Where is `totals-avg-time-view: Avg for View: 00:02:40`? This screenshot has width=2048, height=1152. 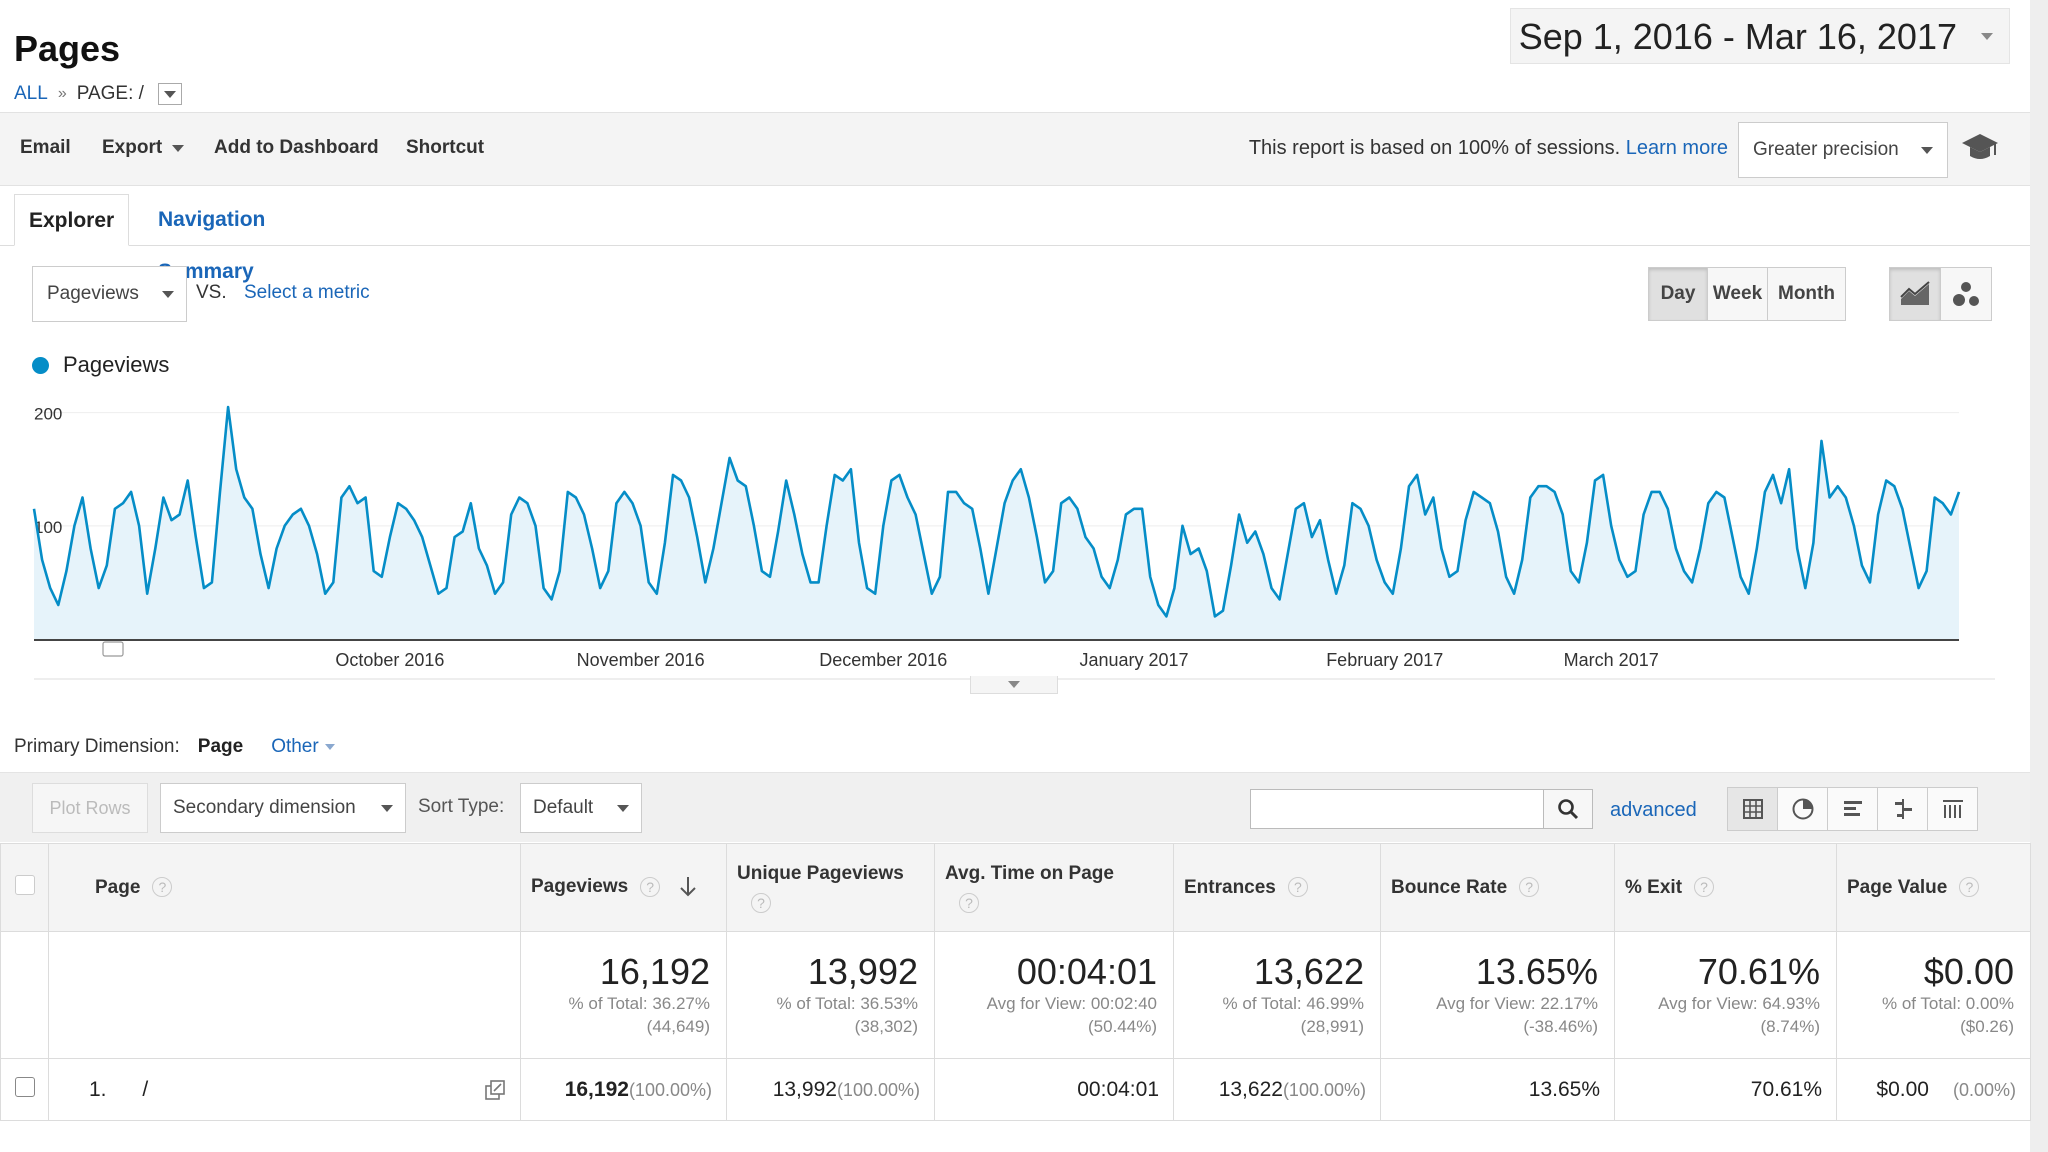
totals-avg-time-view: Avg for View: 00:02:40 is located at coordinates (1071, 1003).